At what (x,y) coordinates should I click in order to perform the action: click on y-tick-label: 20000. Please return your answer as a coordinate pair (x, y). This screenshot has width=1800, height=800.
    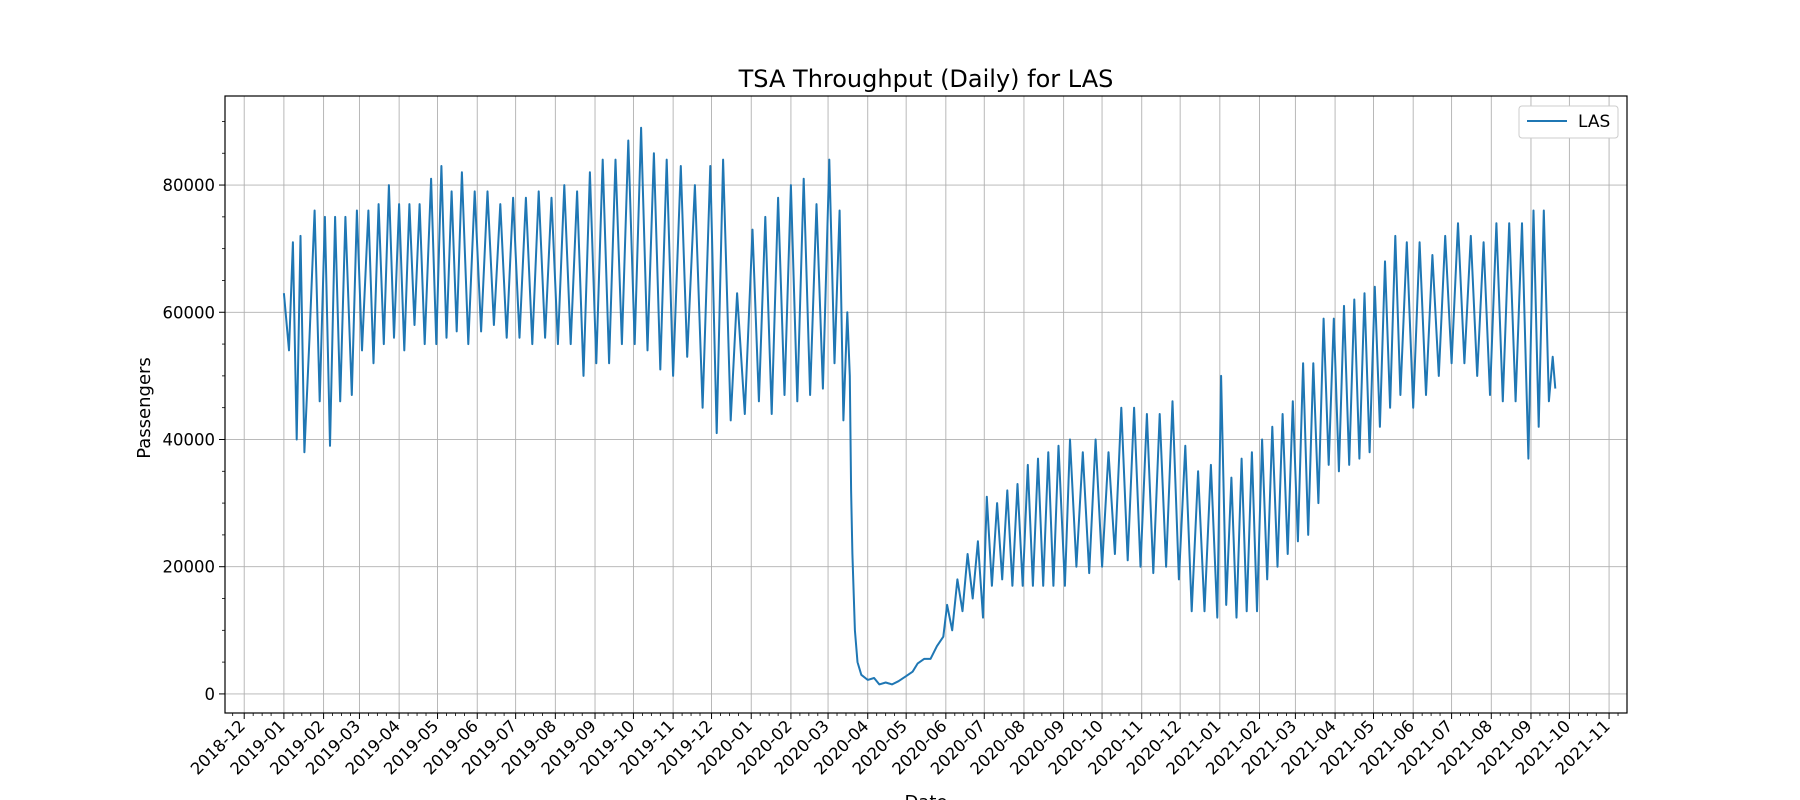
    Looking at the image, I should click on (189, 567).